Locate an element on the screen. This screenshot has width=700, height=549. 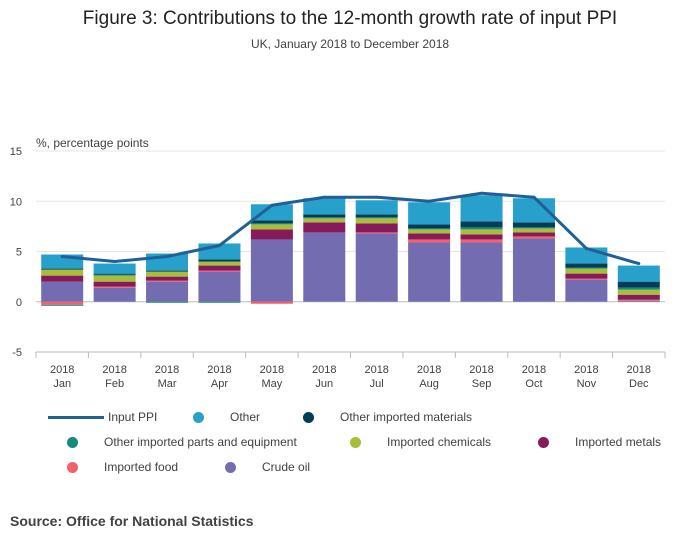
x-tick-label-month: Jul is located at coordinates (377, 384).